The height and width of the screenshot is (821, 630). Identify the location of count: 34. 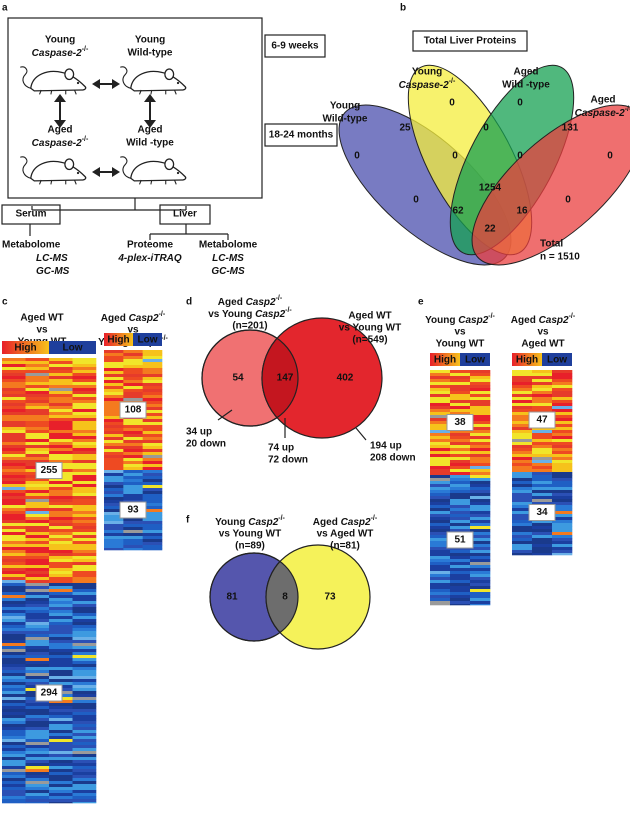
(542, 512).